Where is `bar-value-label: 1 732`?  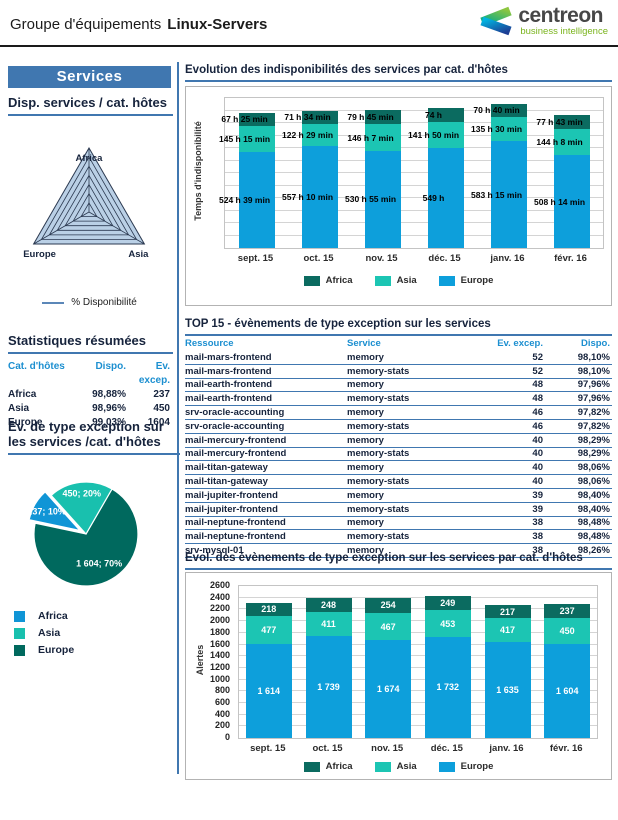
bar-value-label: 1 732 is located at coordinates (448, 687).